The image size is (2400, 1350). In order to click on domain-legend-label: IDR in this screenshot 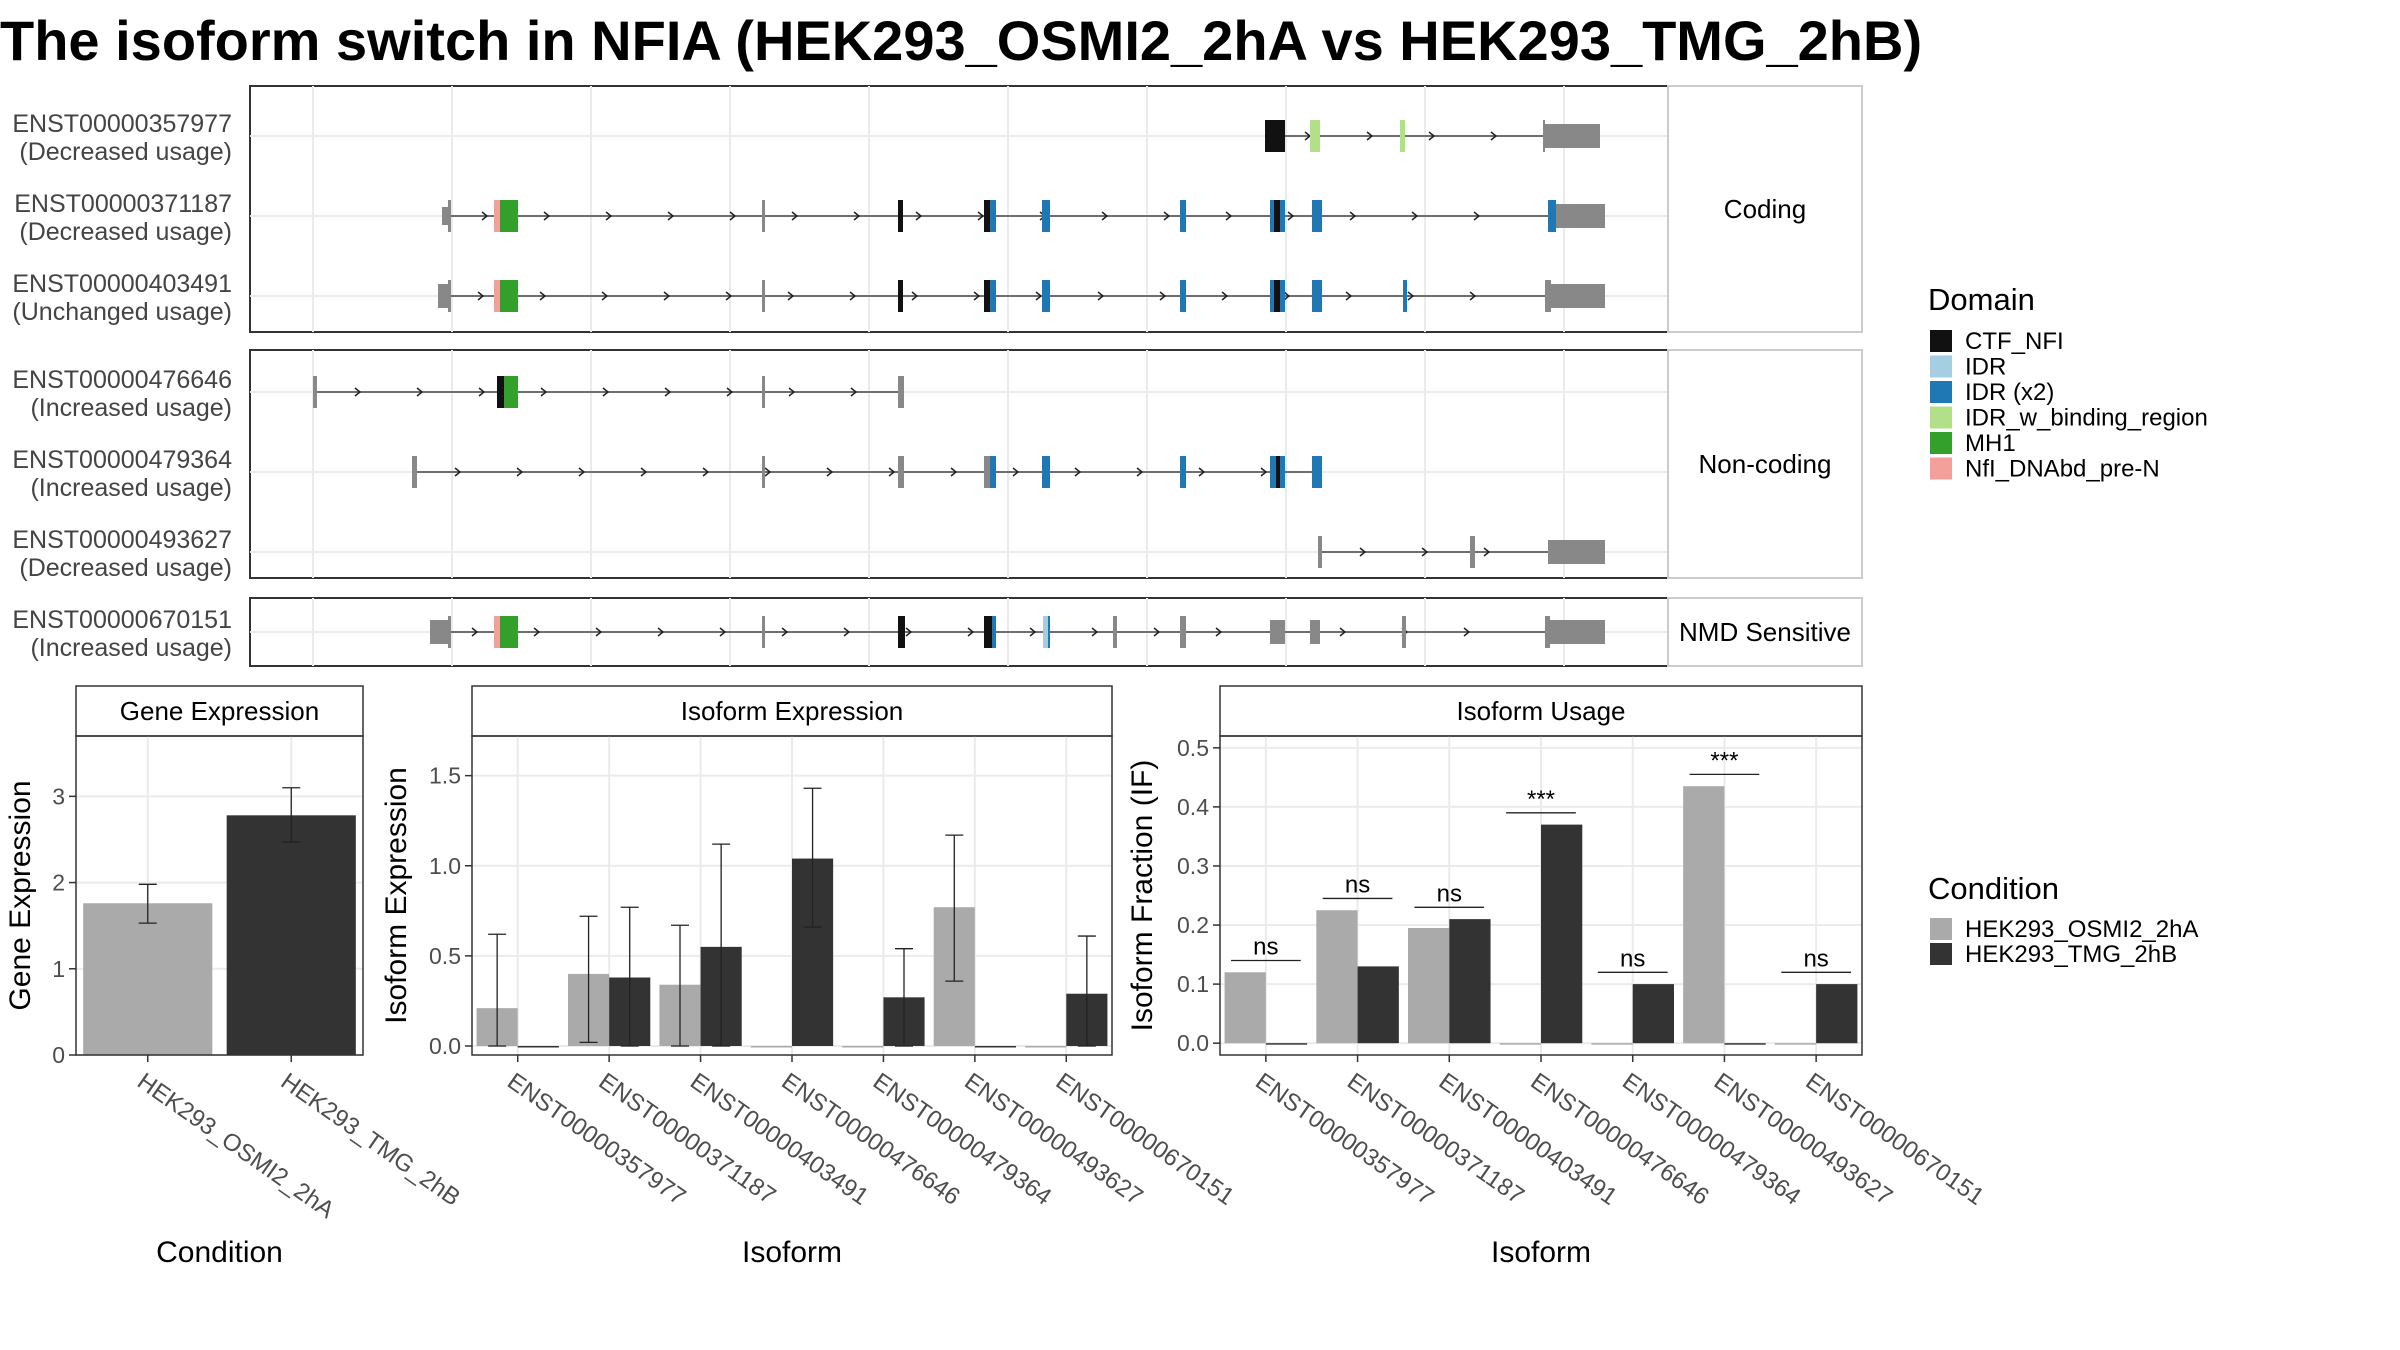, I will do `click(1985, 367)`.